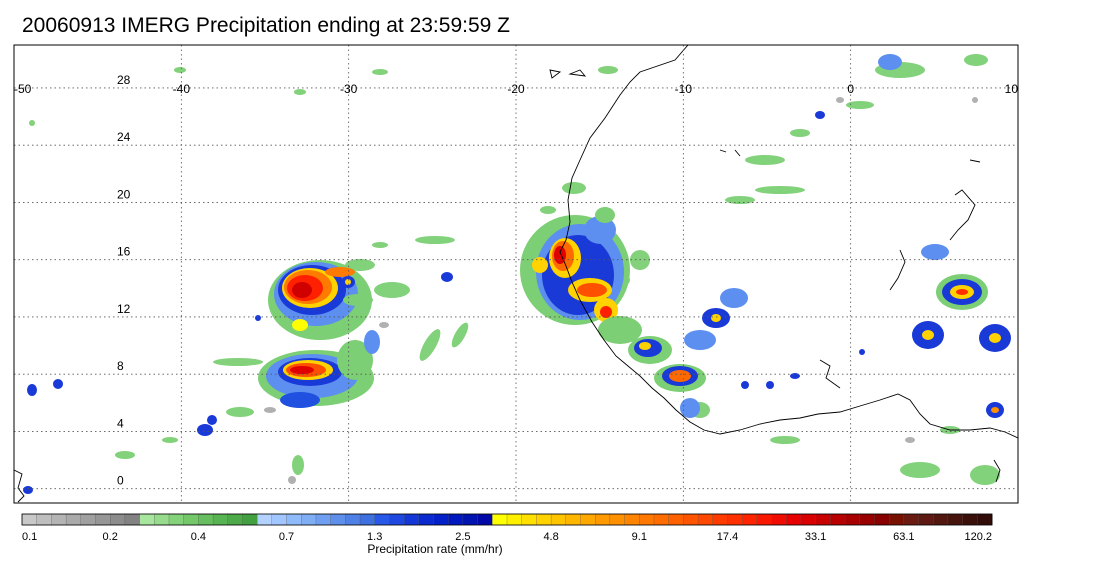 This screenshot has height=571, width=1101. What do you see at coordinates (120, 481) in the screenshot?
I see `latitude-label: 0` at bounding box center [120, 481].